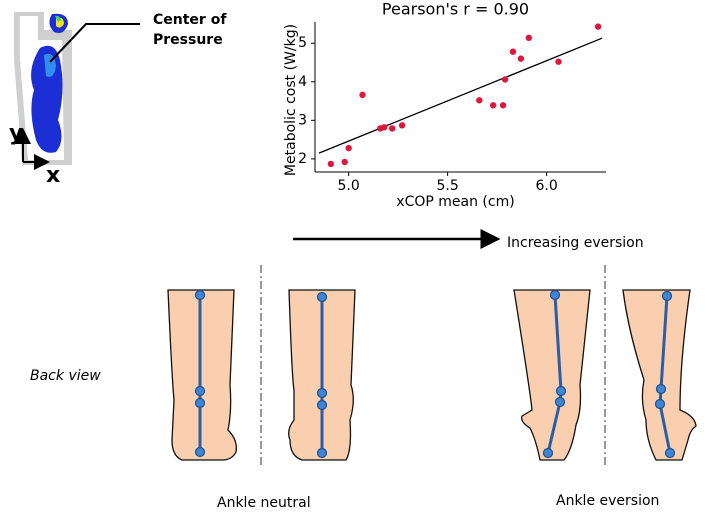 Image resolution: width=706 pixels, height=516 pixels. I want to click on x-tick-label: 5.0, so click(349, 186).